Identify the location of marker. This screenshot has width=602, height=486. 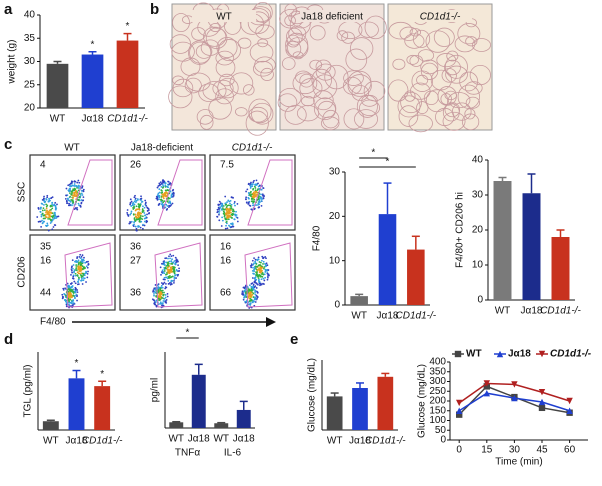
(514, 398).